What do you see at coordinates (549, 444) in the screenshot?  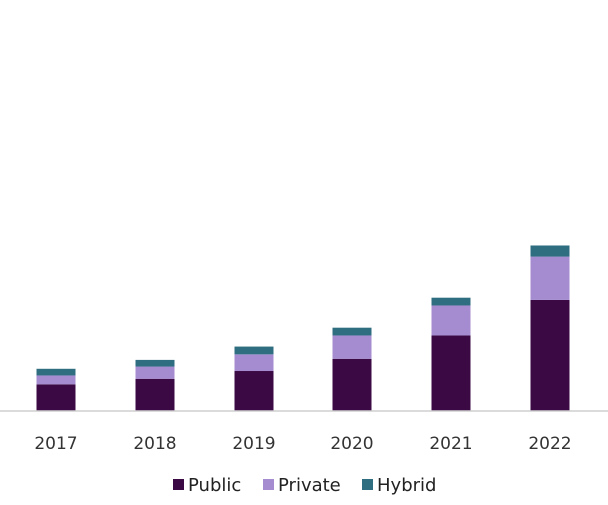 I see `x-tick-label: 2022` at bounding box center [549, 444].